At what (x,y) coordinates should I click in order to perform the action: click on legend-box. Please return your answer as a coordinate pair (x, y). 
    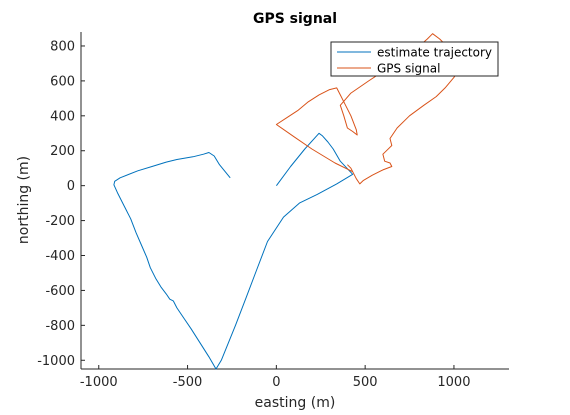
    Looking at the image, I should click on (414, 59).